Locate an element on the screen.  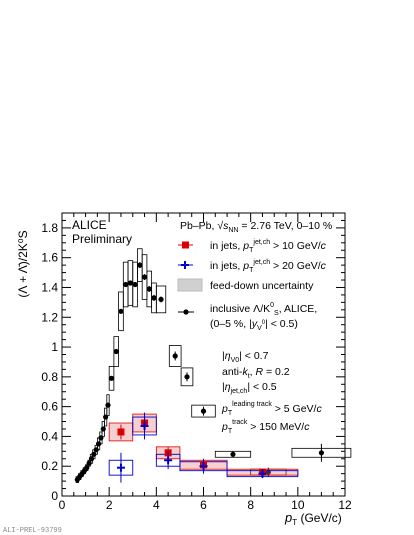
experiment-label: ALICE is located at coordinates (89, 225).